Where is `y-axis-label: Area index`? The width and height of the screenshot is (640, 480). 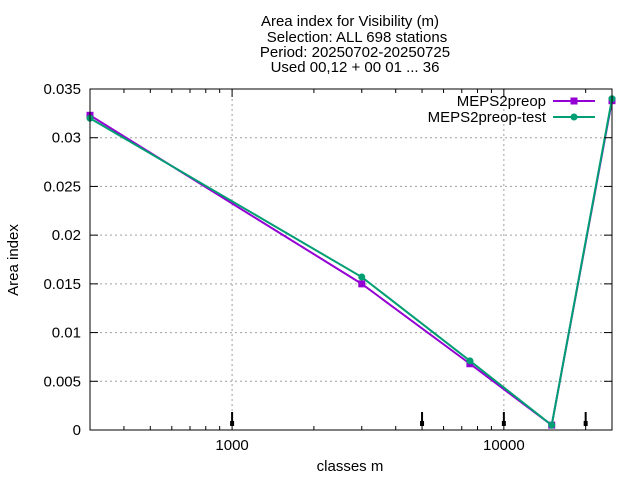
y-axis-label: Area index is located at coordinates (13, 260).